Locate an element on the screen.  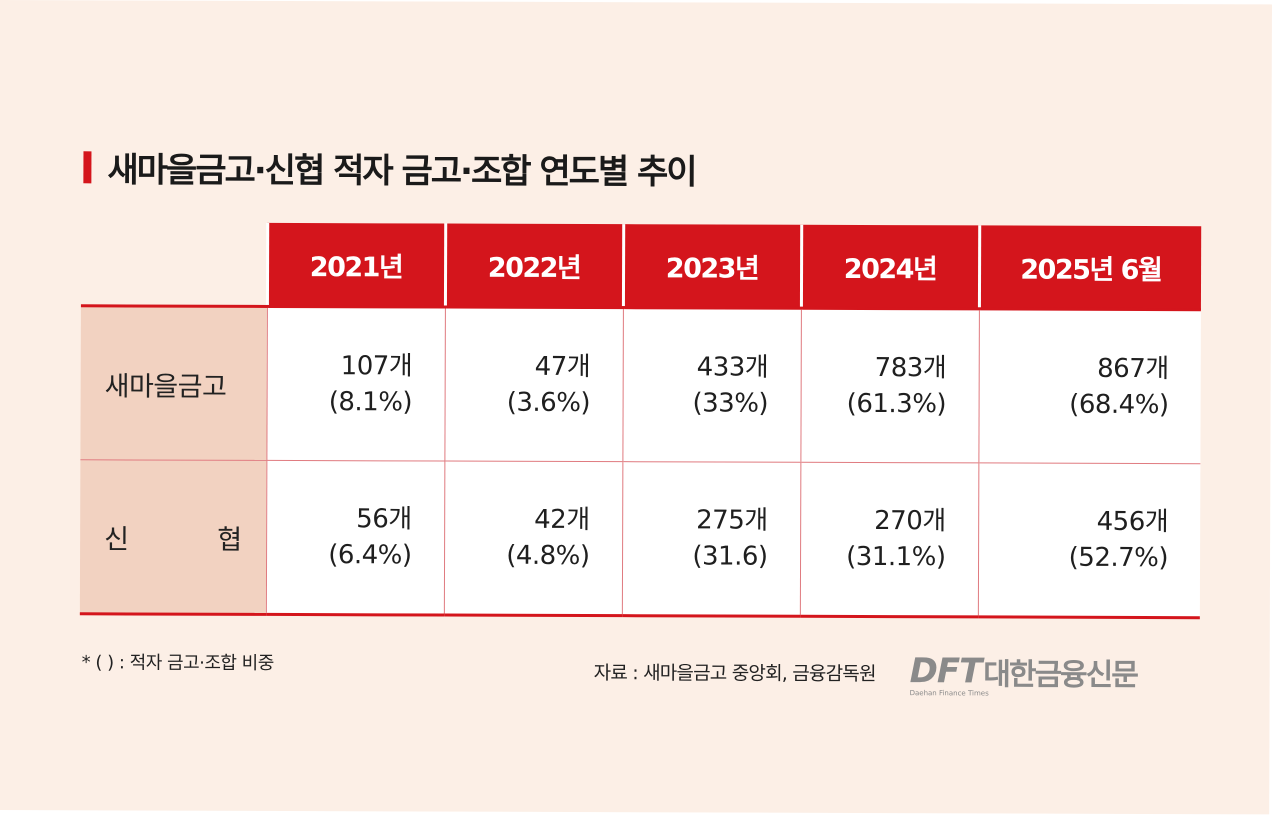
table-cell: 270개 (31.1%) is located at coordinates (889, 539).